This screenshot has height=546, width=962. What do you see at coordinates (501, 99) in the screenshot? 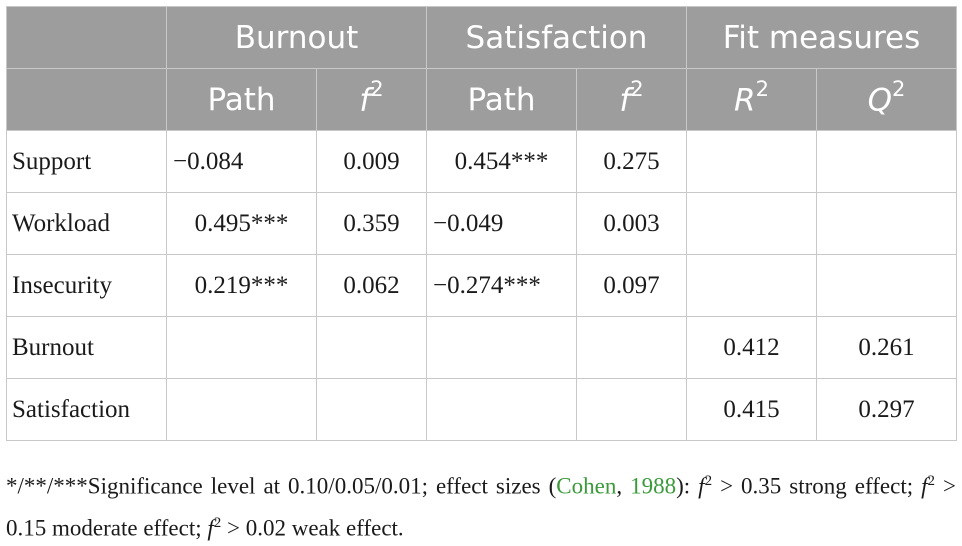
I see `subheader-satisfaction-path: Path` at bounding box center [501, 99].